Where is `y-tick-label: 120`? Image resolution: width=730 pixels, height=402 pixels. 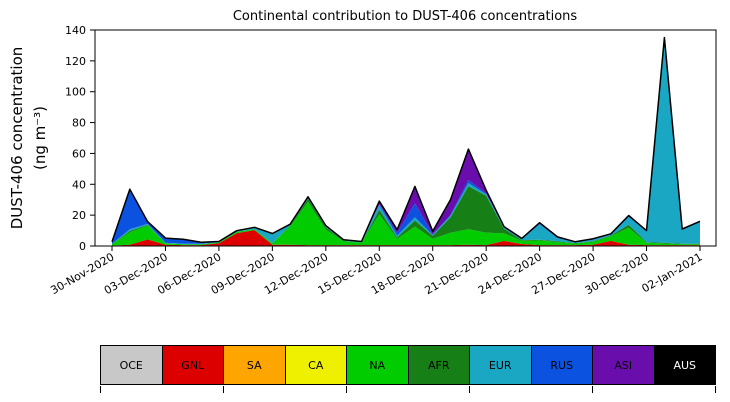 y-tick-label: 120 is located at coordinates (75, 61).